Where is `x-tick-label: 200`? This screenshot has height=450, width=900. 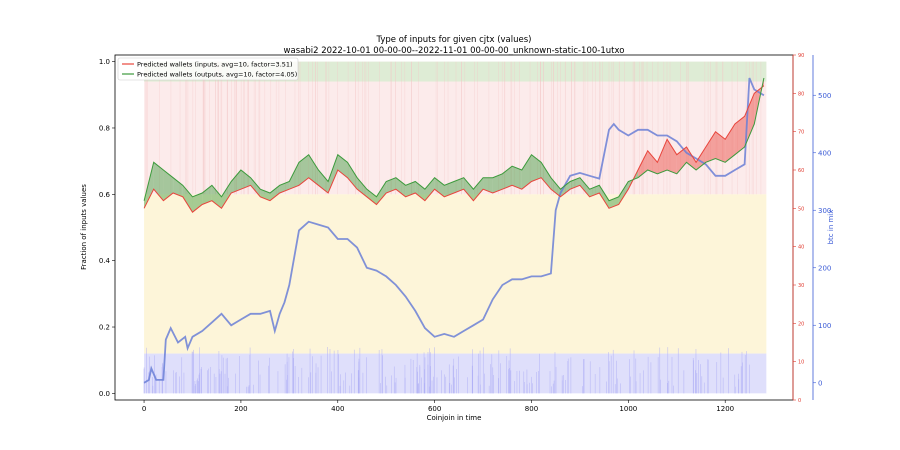 x-tick-label: 200 is located at coordinates (240, 409).